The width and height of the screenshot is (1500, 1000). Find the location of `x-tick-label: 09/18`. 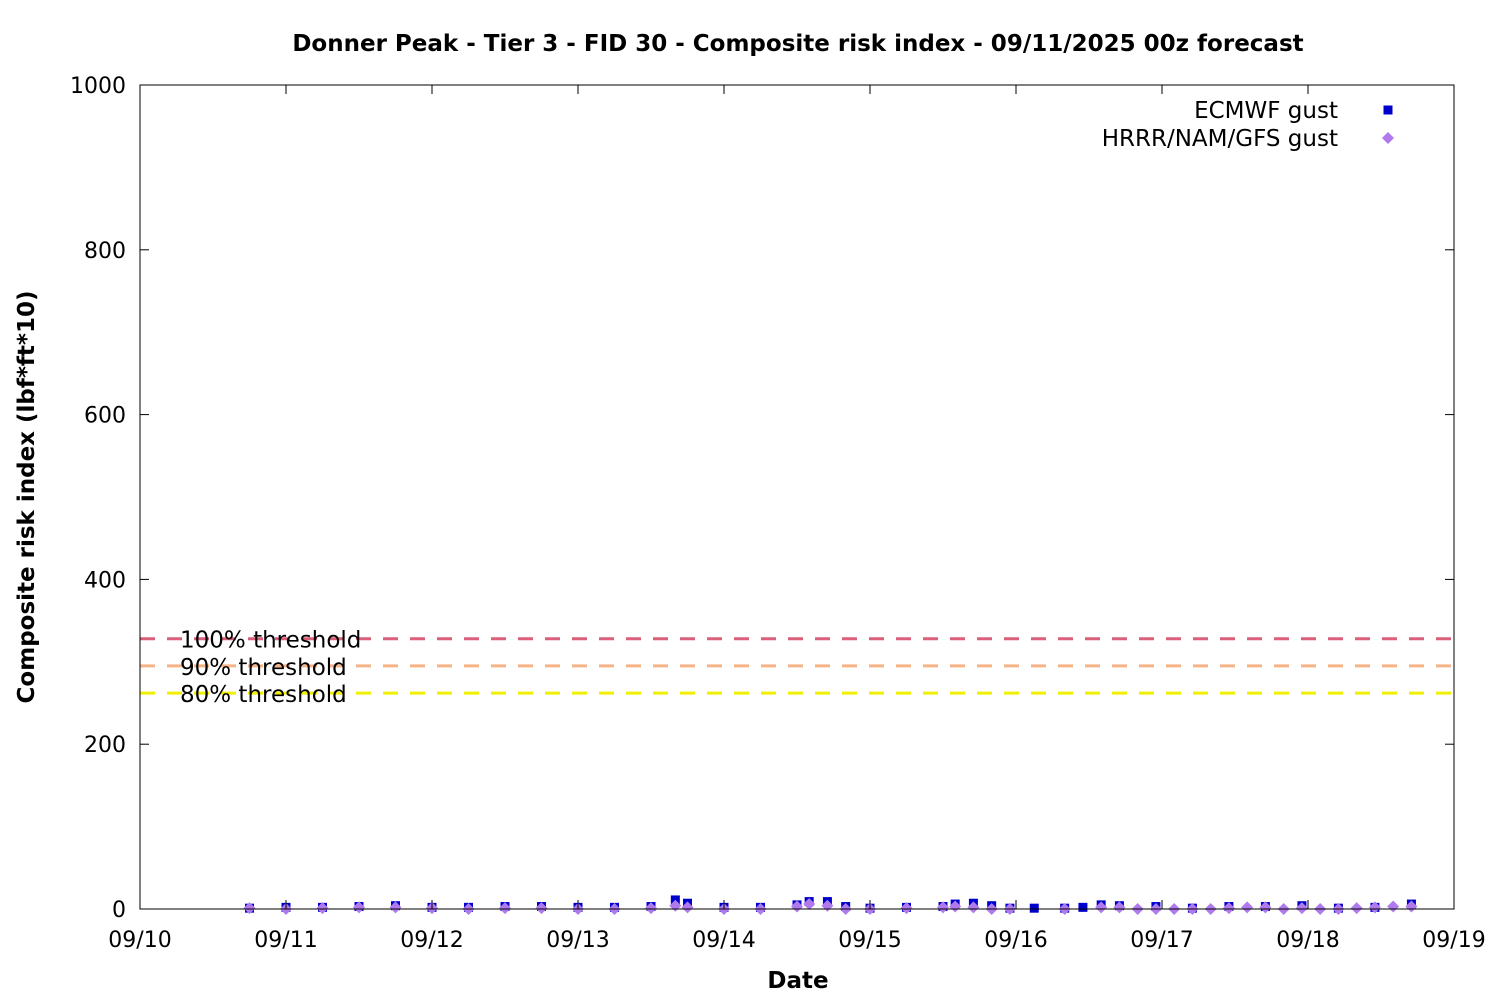

x-tick-label: 09/18 is located at coordinates (1307, 940).